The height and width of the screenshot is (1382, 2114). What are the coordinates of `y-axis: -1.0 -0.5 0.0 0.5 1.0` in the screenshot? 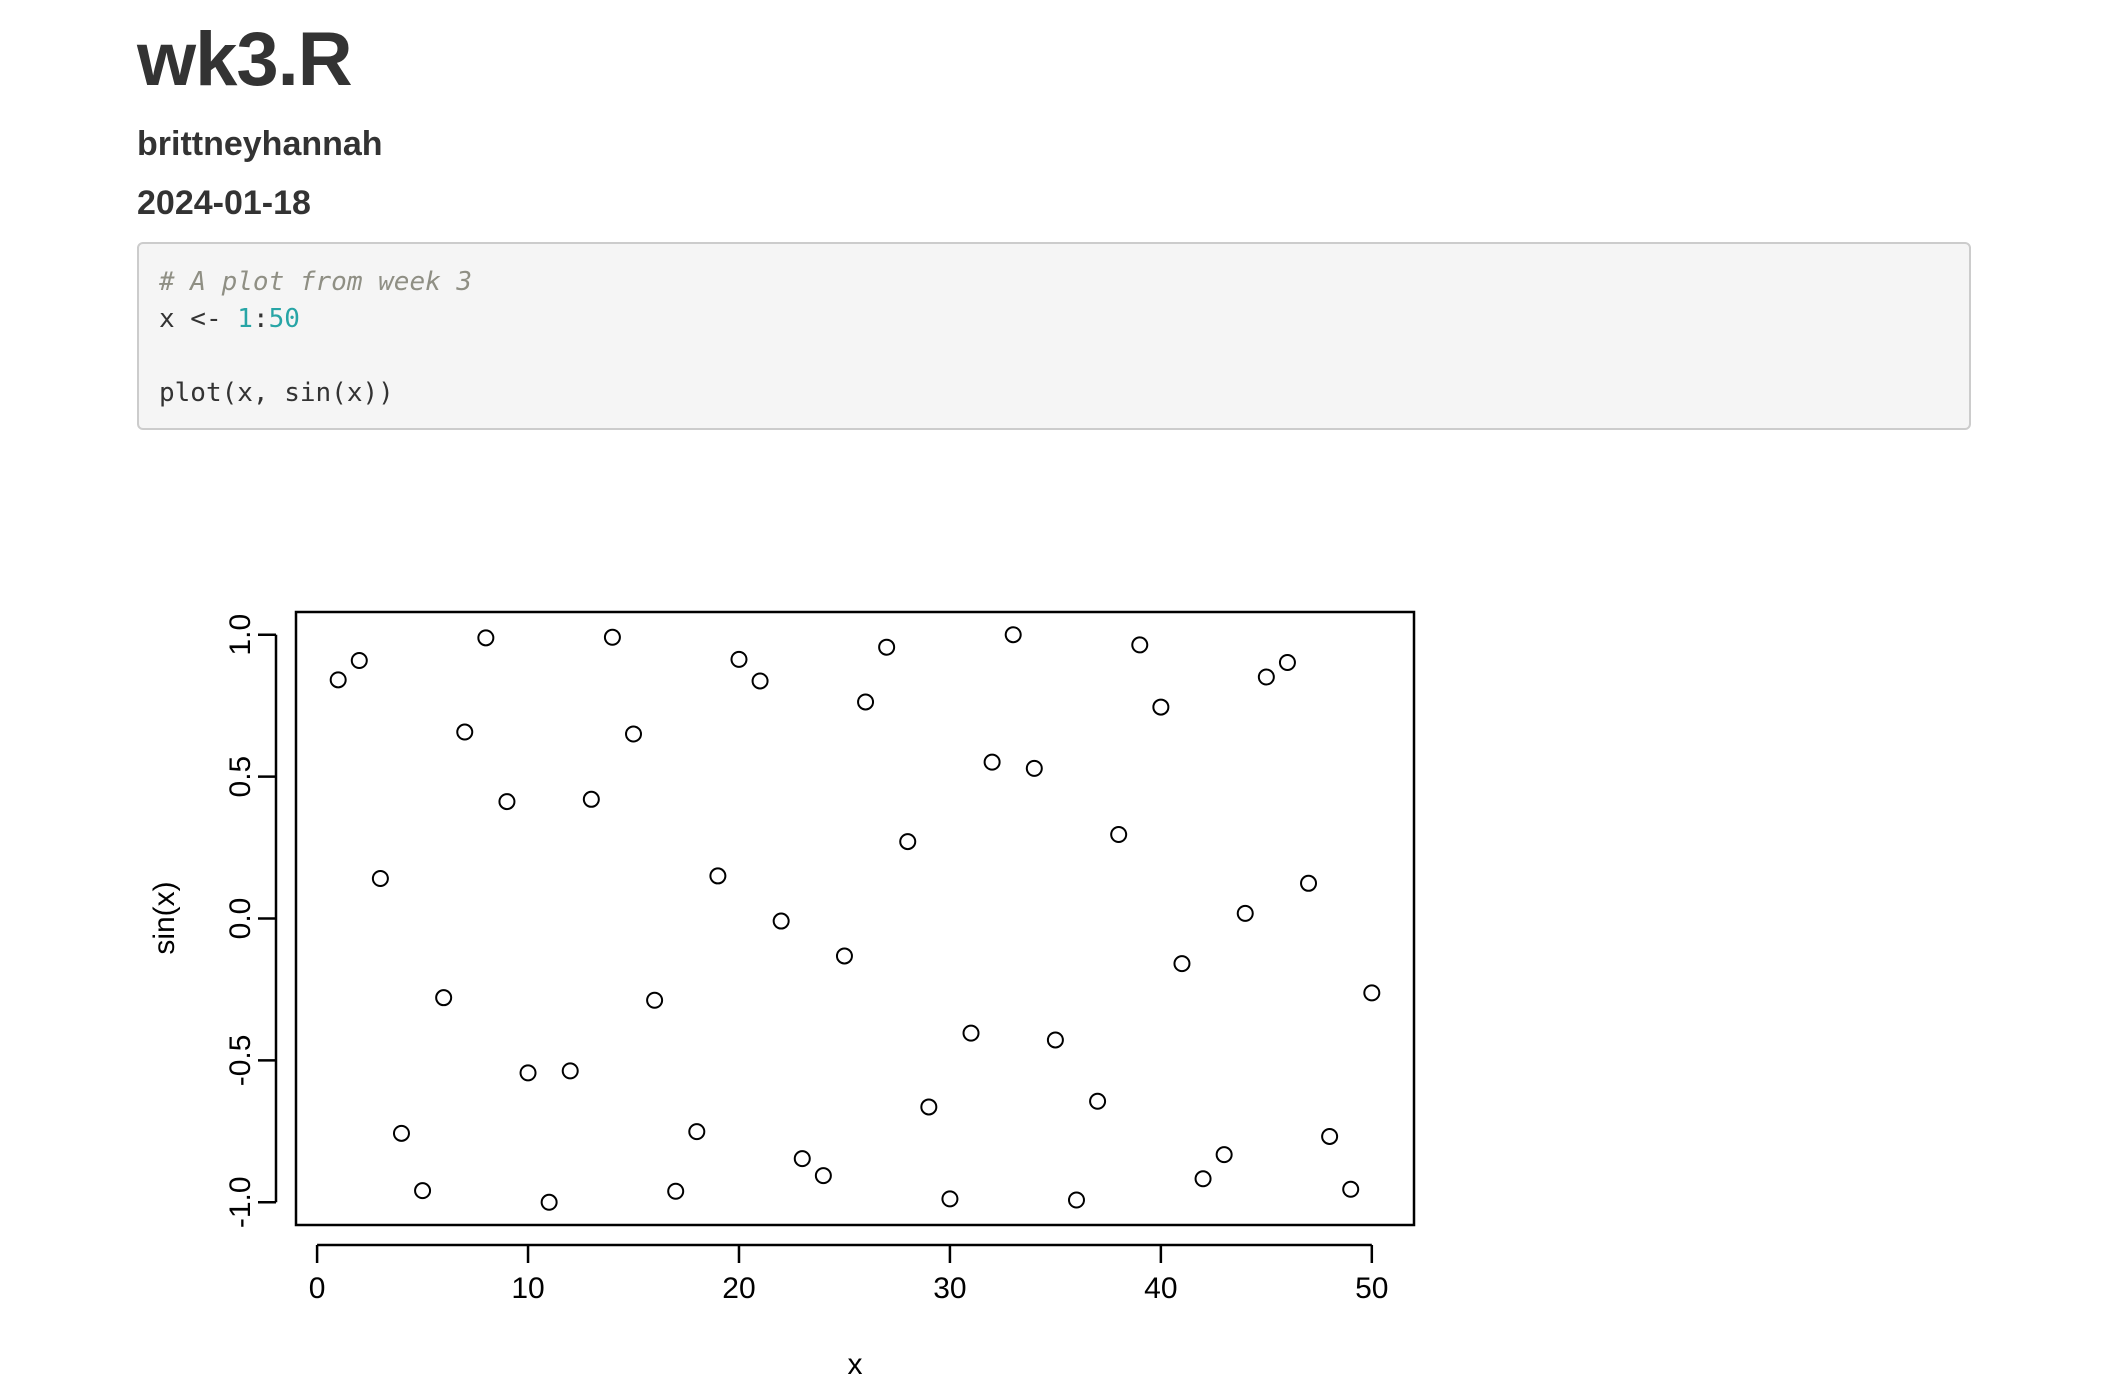 It's located at (251, 921).